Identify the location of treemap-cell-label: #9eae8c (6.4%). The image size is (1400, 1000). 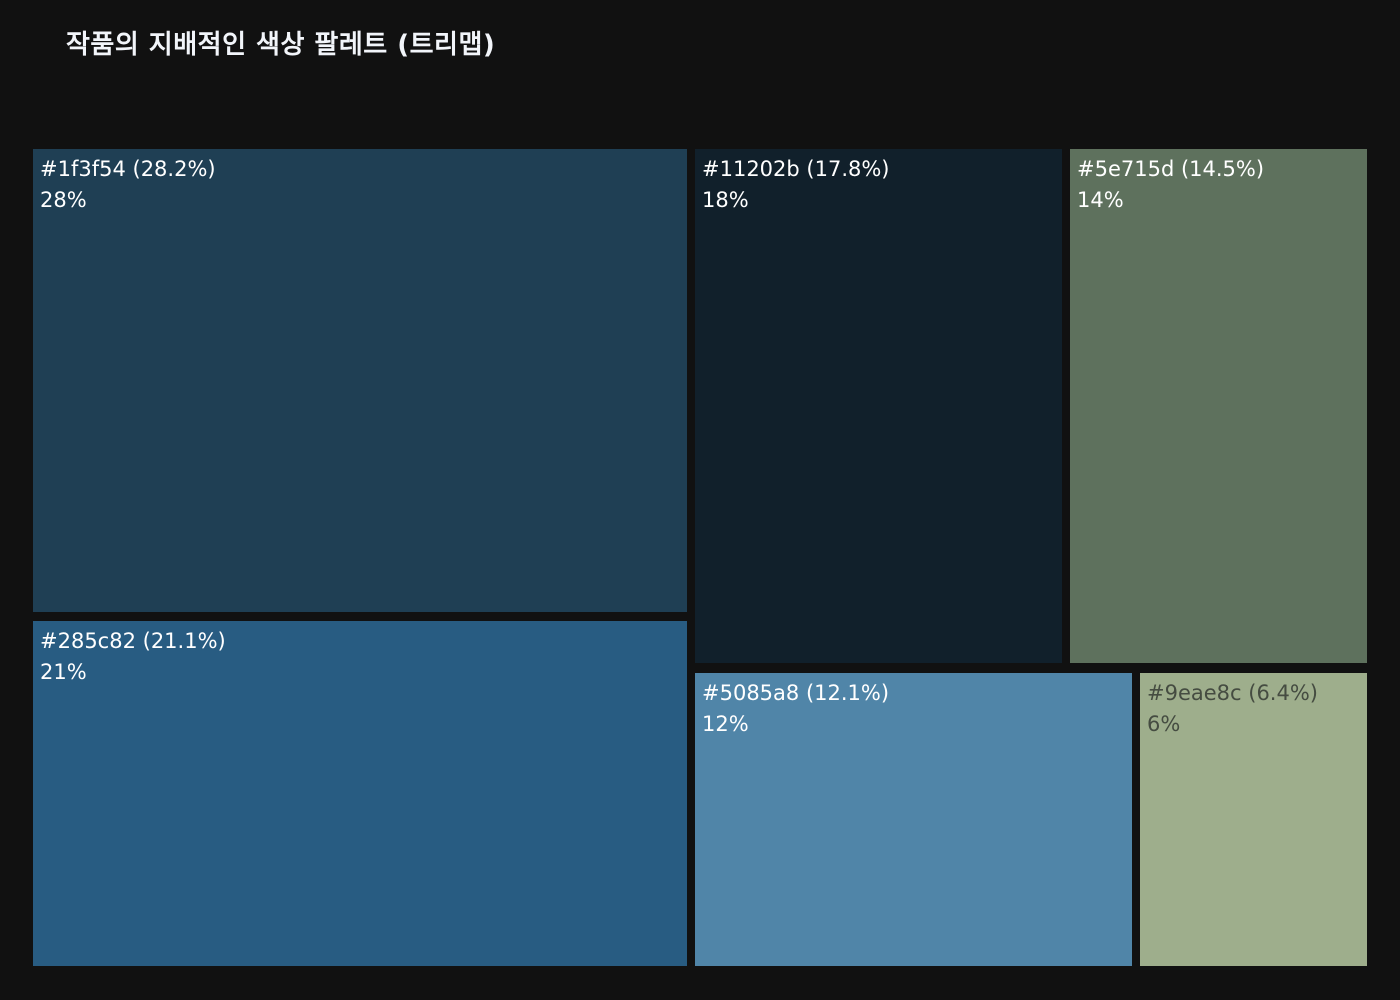
(1232, 693).